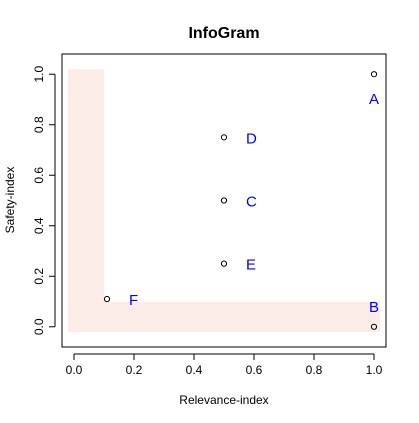  What do you see at coordinates (10, 200) in the screenshot?
I see `y-axis-label: Safety-index` at bounding box center [10, 200].